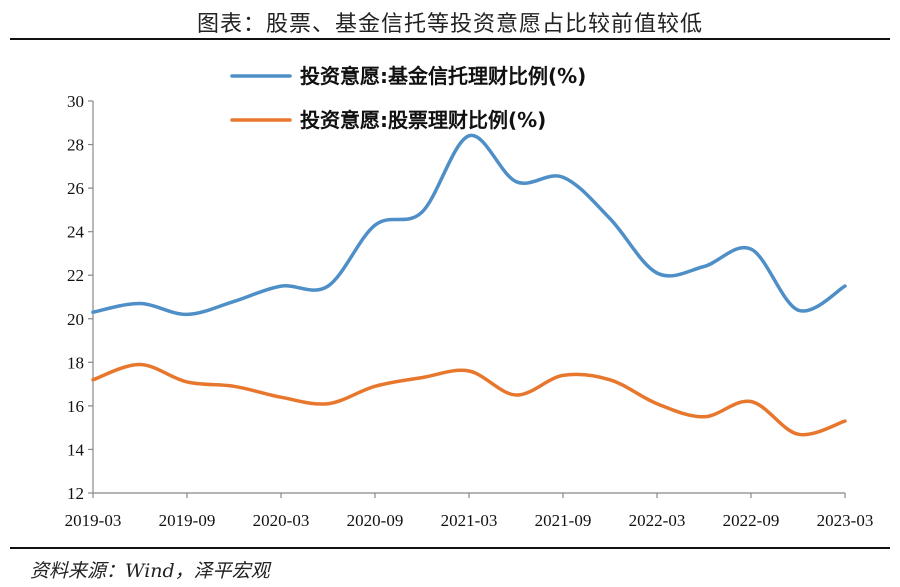  What do you see at coordinates (93, 520) in the screenshot?
I see `x-tick-label: 2019-03` at bounding box center [93, 520].